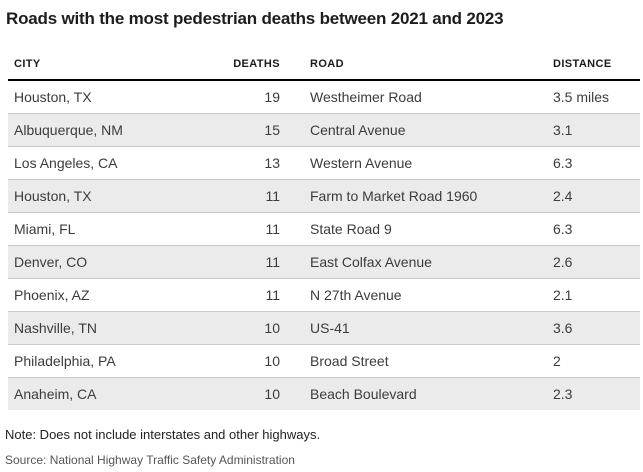 This screenshot has height=472, width=643. Describe the element at coordinates (255, 130) in the screenshot. I see `deaths-cell: 15` at that location.